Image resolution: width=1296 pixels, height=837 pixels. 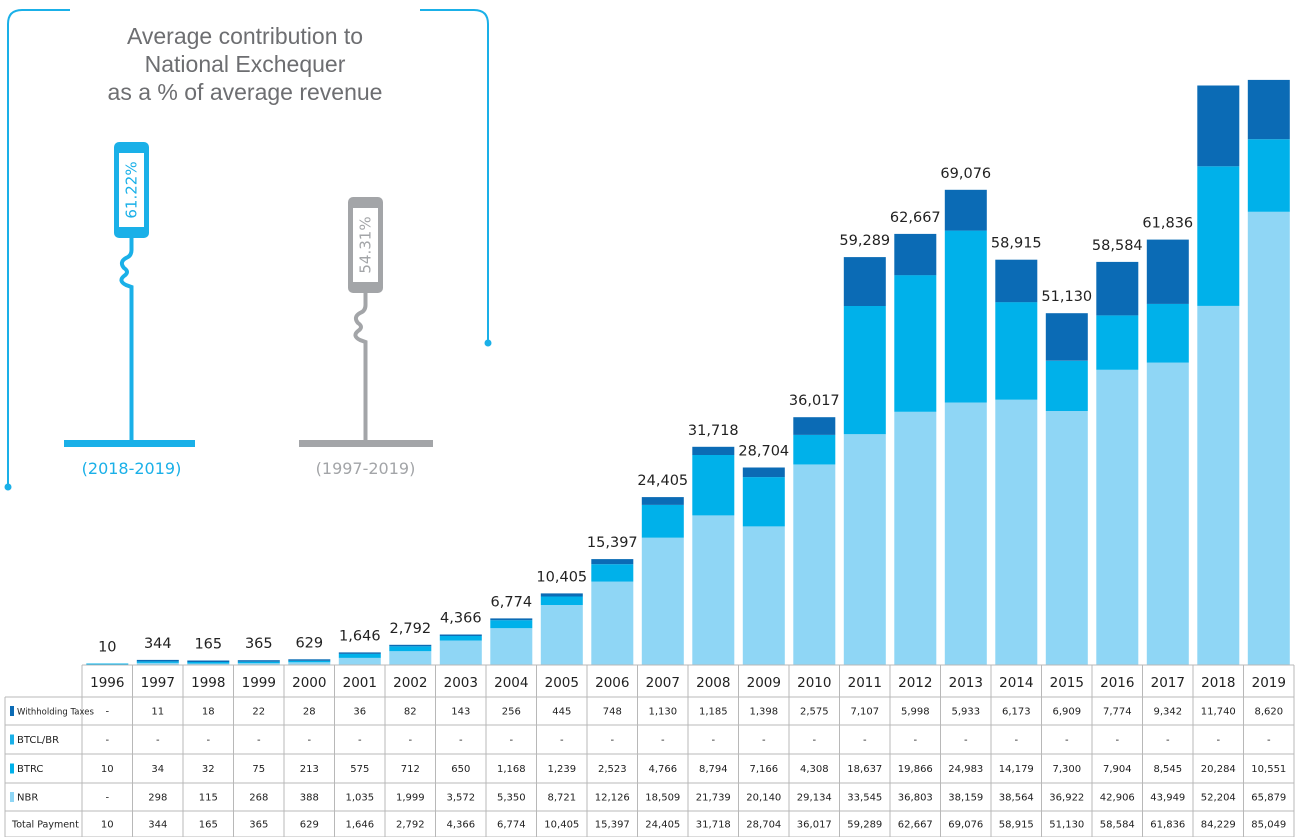 I want to click on recent-percentage: 61.22%, so click(x=132, y=189).